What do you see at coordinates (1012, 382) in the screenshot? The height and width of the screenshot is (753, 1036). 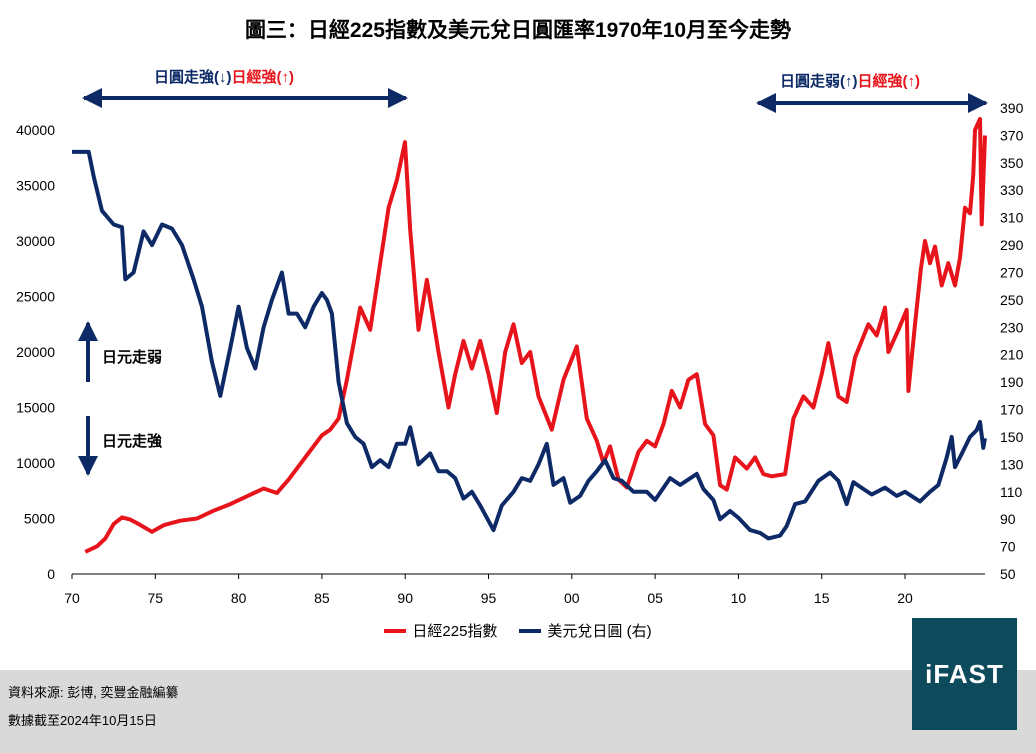 I see `y-right-tick-label: 190` at bounding box center [1012, 382].